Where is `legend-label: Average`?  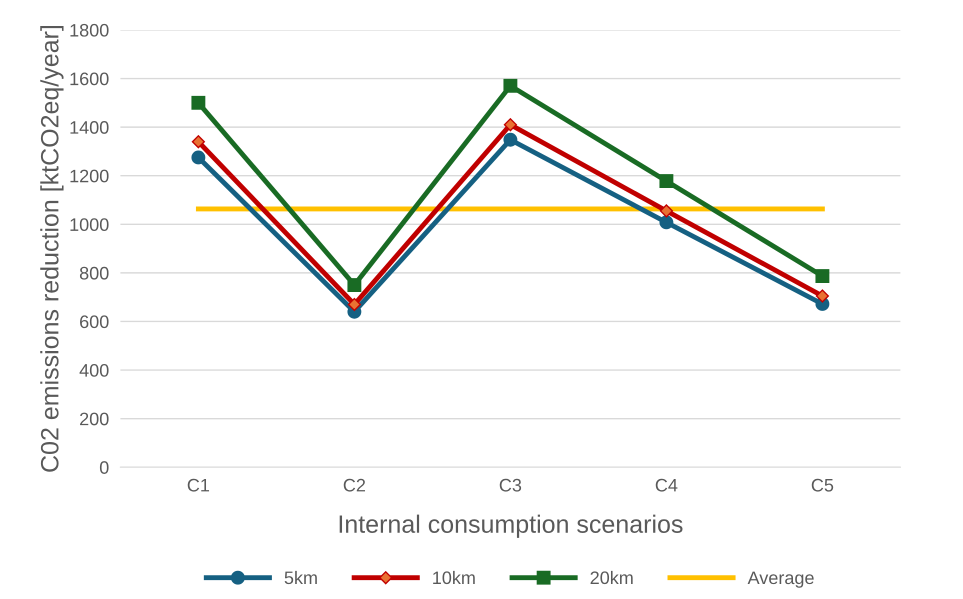 legend-label: Average is located at coordinates (781, 580).